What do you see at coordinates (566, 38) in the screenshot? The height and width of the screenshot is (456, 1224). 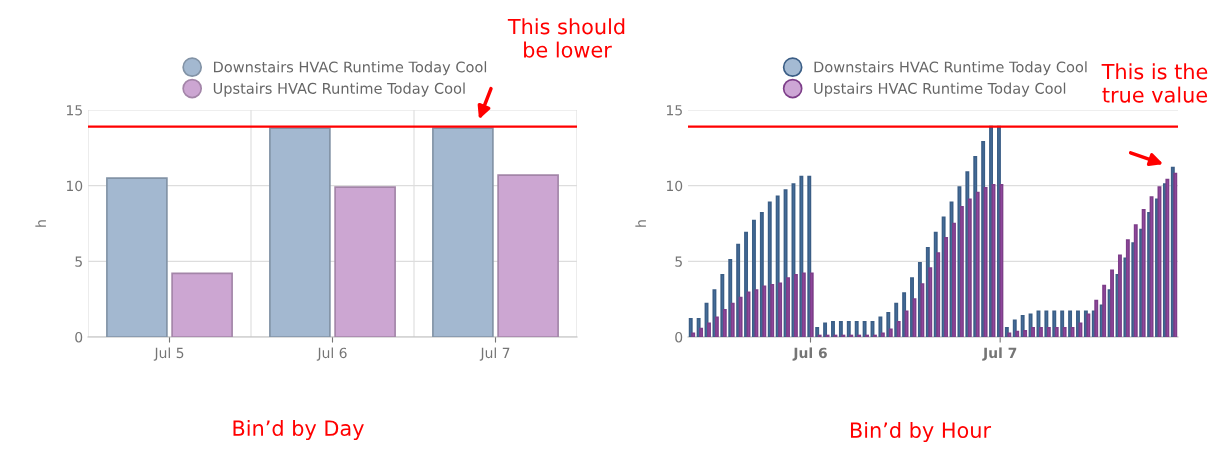 I see `text: This should be lower` at bounding box center [566, 38].